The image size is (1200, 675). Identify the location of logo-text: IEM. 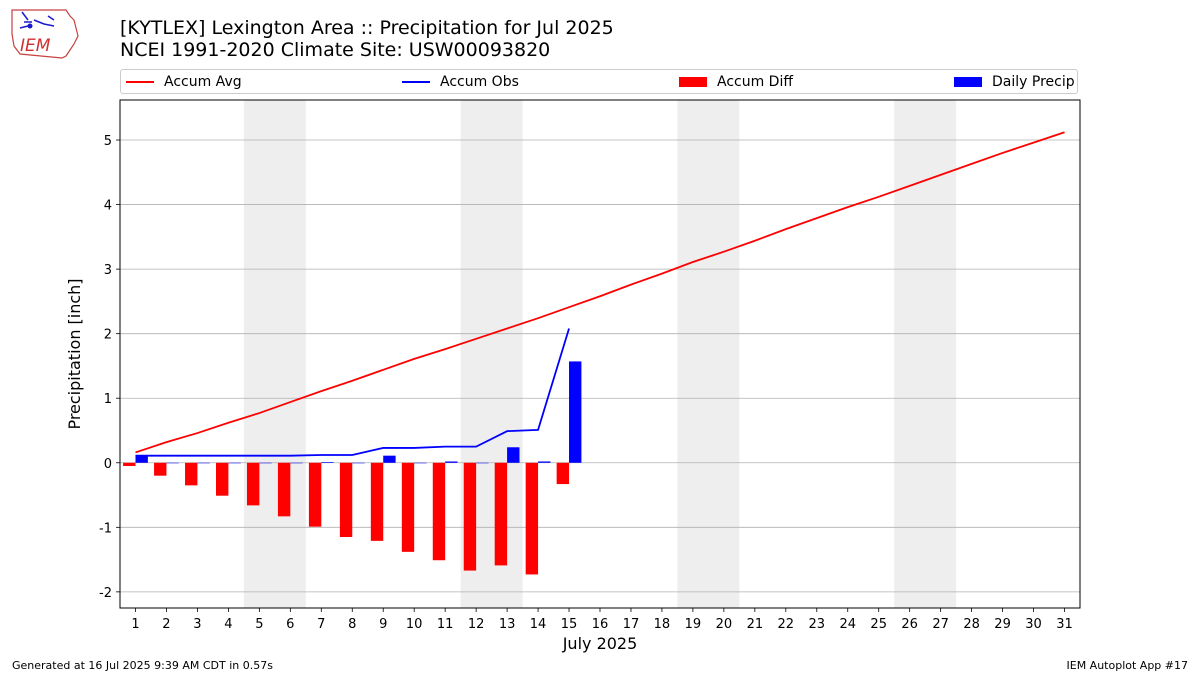
(35, 46).